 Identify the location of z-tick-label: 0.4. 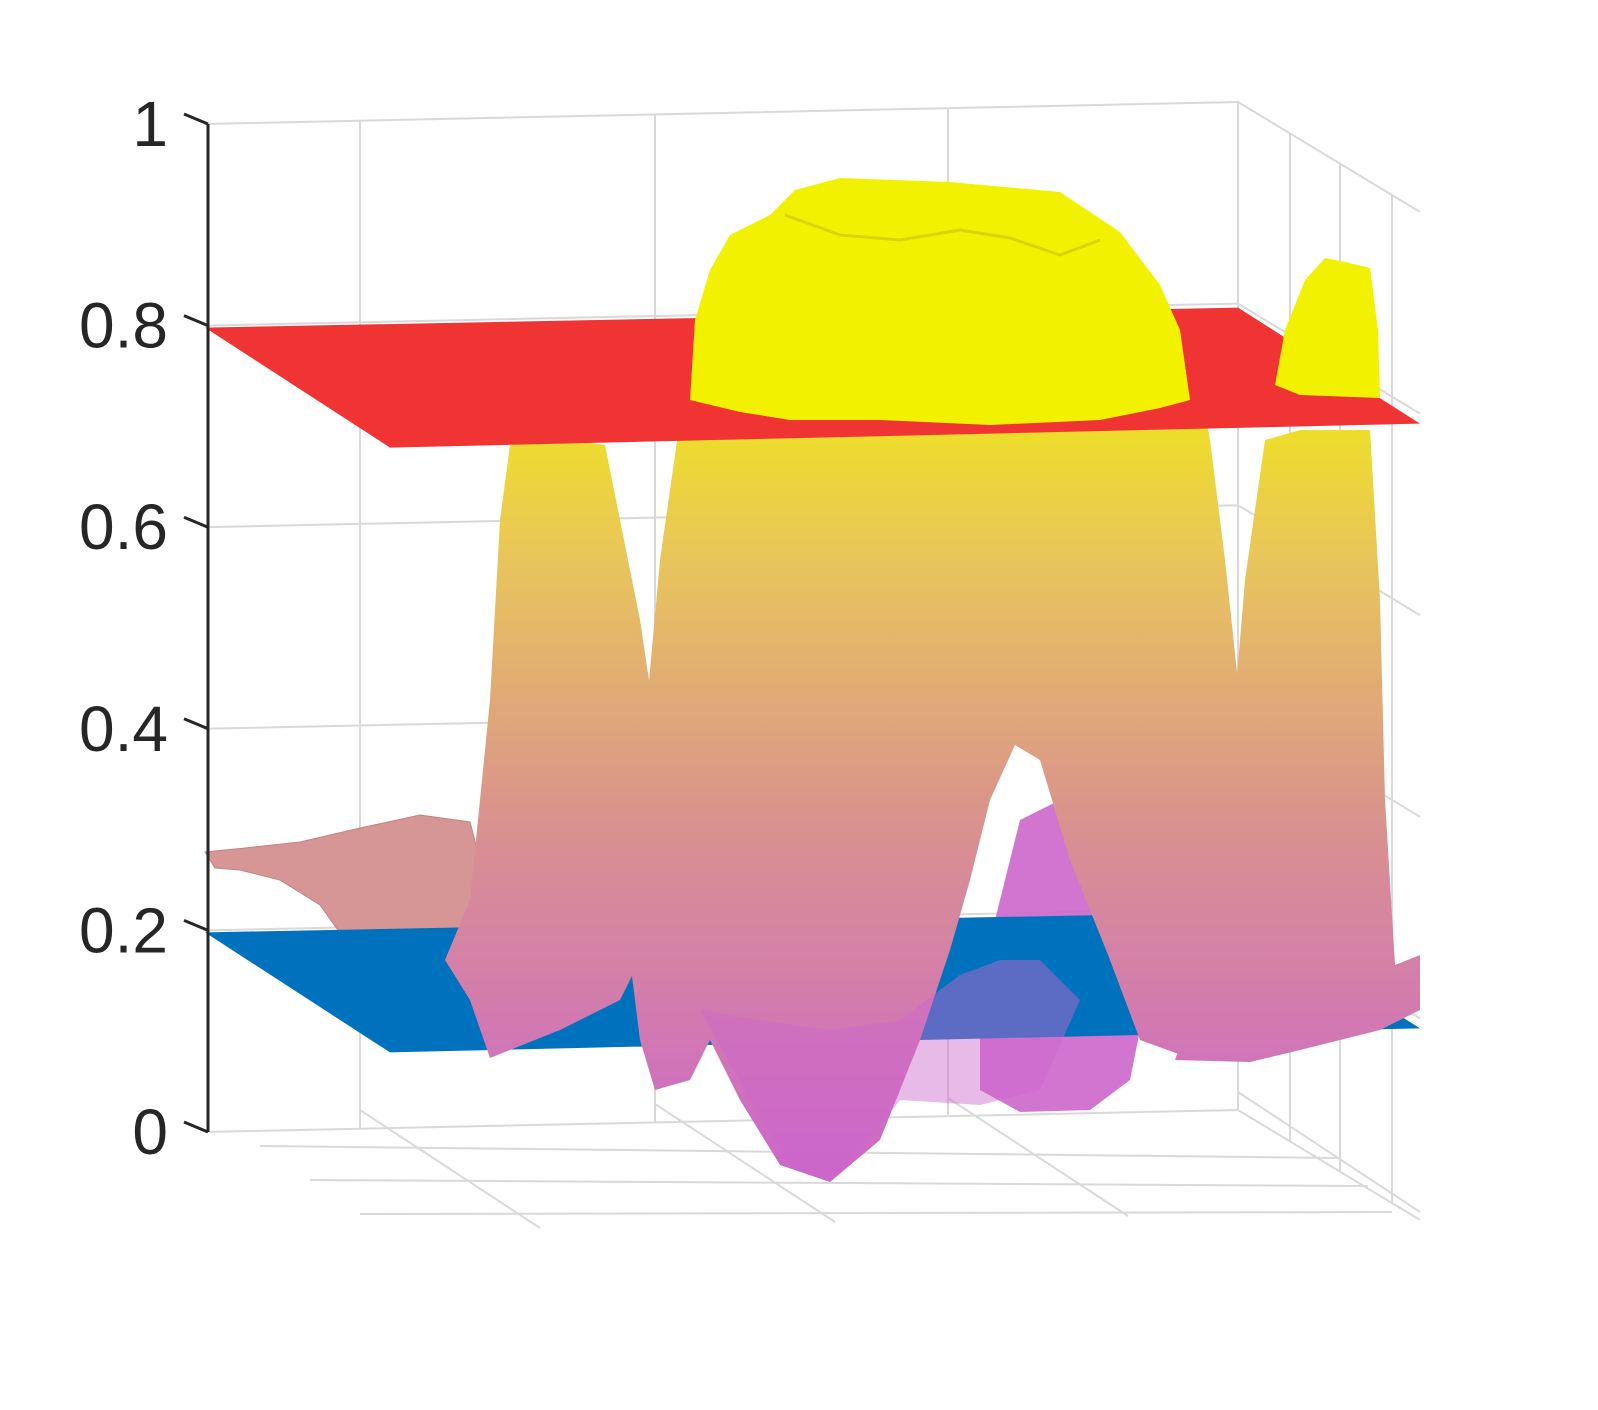
(123, 729).